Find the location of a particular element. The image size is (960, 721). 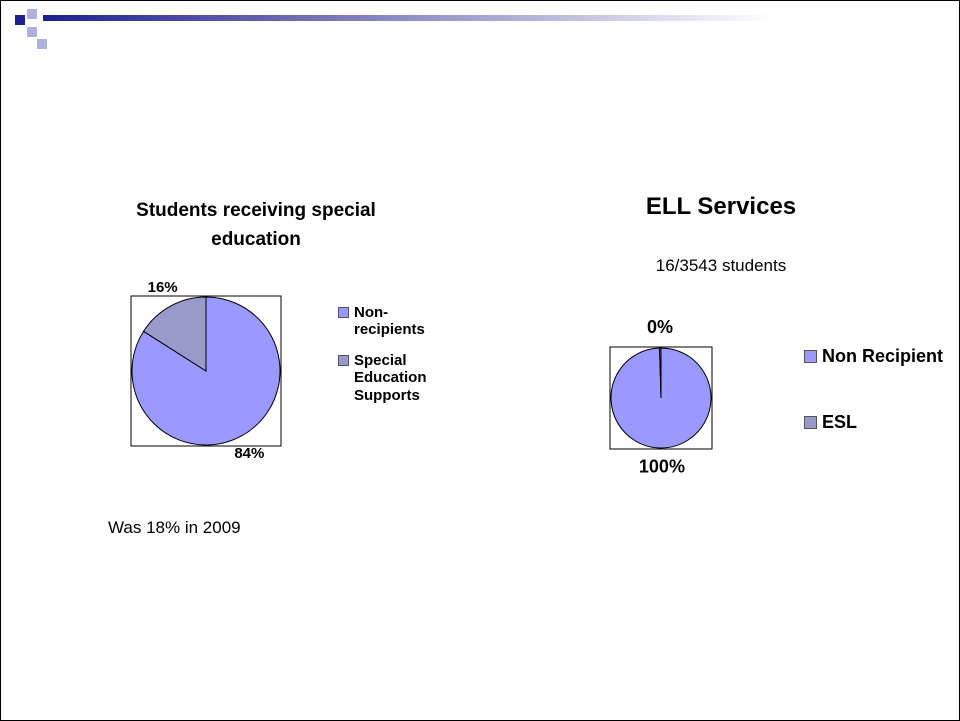

annotation: Was 18% in 2009 is located at coordinates (174, 527).